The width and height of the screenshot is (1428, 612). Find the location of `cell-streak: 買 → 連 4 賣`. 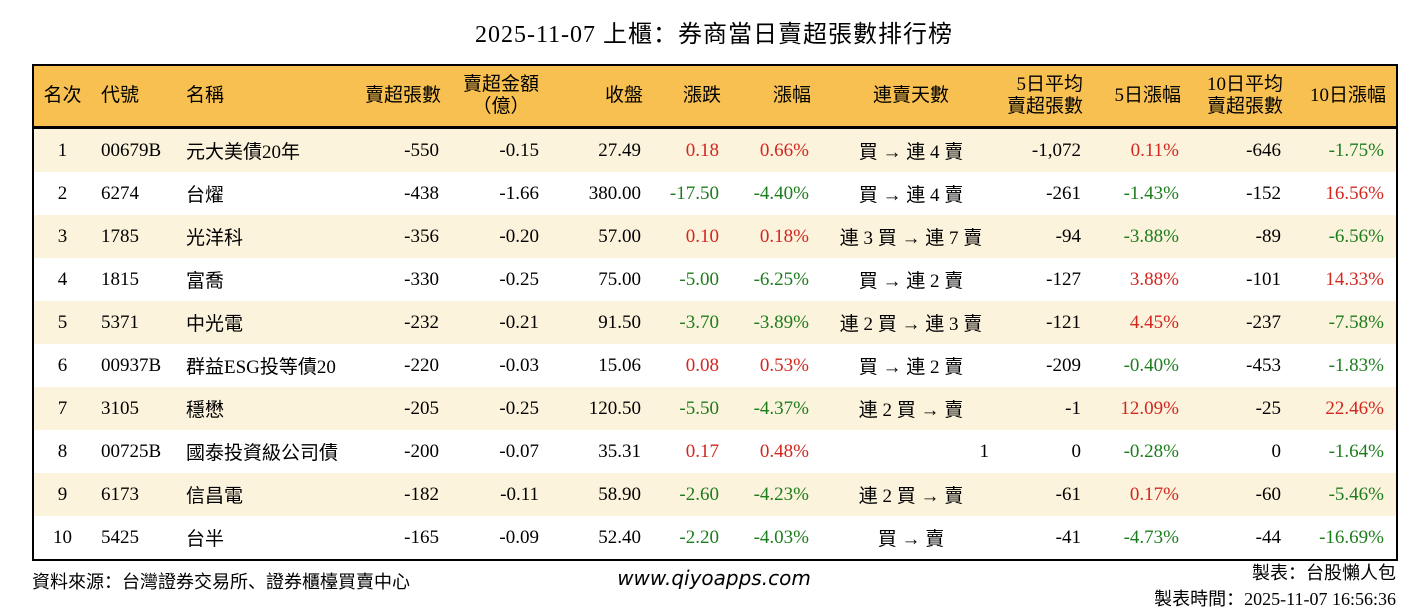

cell-streak: 買 → 連 4 賣 is located at coordinates (911, 152).